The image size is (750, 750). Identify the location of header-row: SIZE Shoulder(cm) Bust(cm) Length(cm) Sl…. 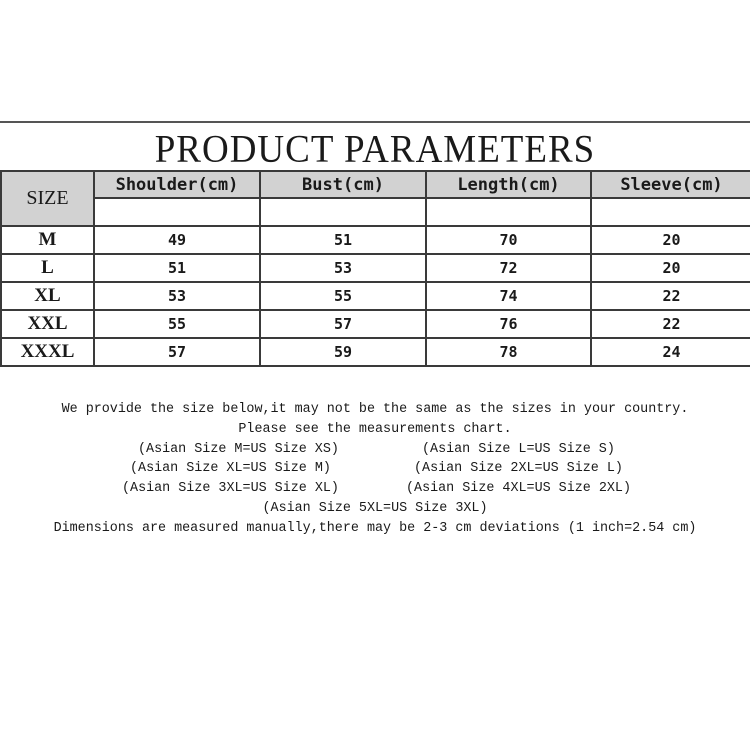
(375, 198).